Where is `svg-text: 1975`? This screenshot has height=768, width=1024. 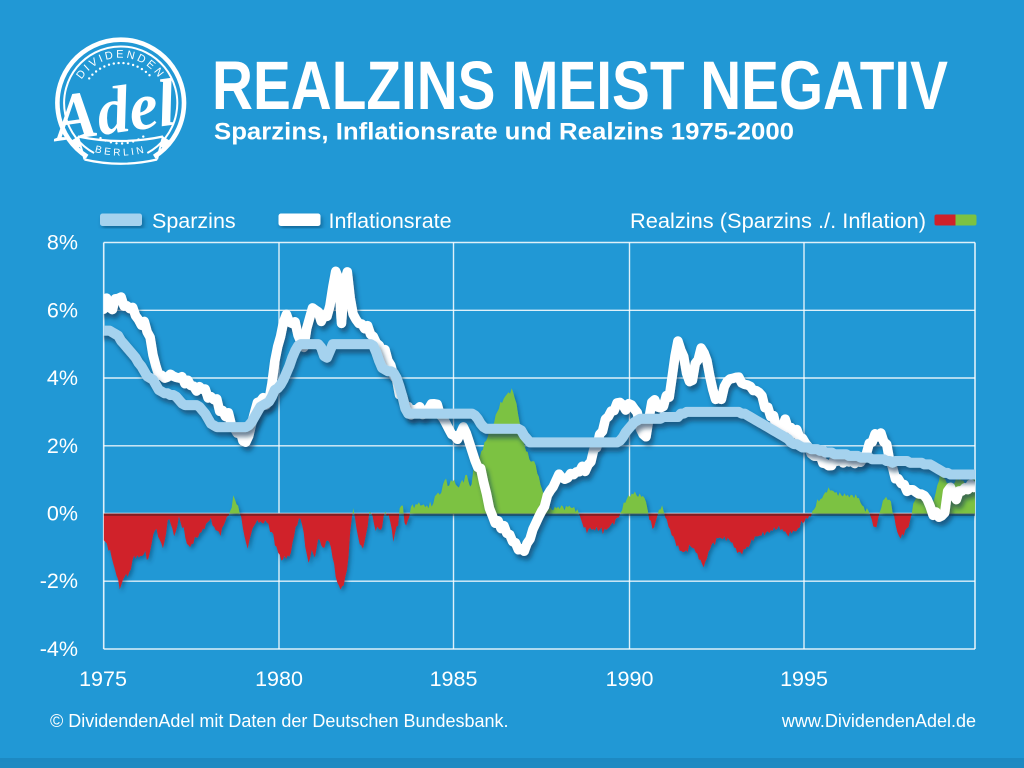 svg-text: 1975 is located at coordinates (103, 679).